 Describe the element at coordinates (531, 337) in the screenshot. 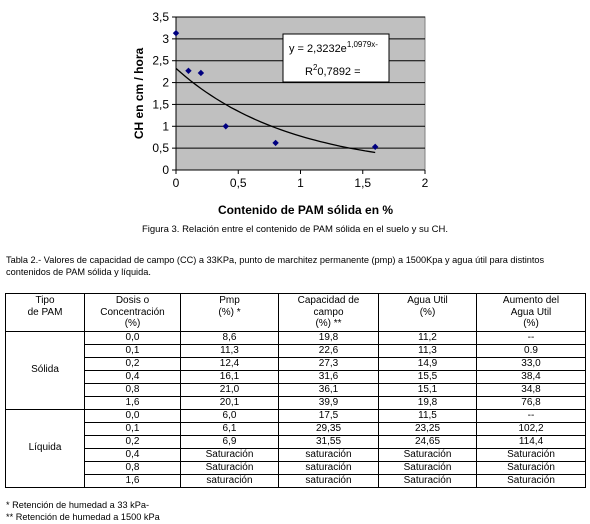

I see `table-cell: --` at that location.